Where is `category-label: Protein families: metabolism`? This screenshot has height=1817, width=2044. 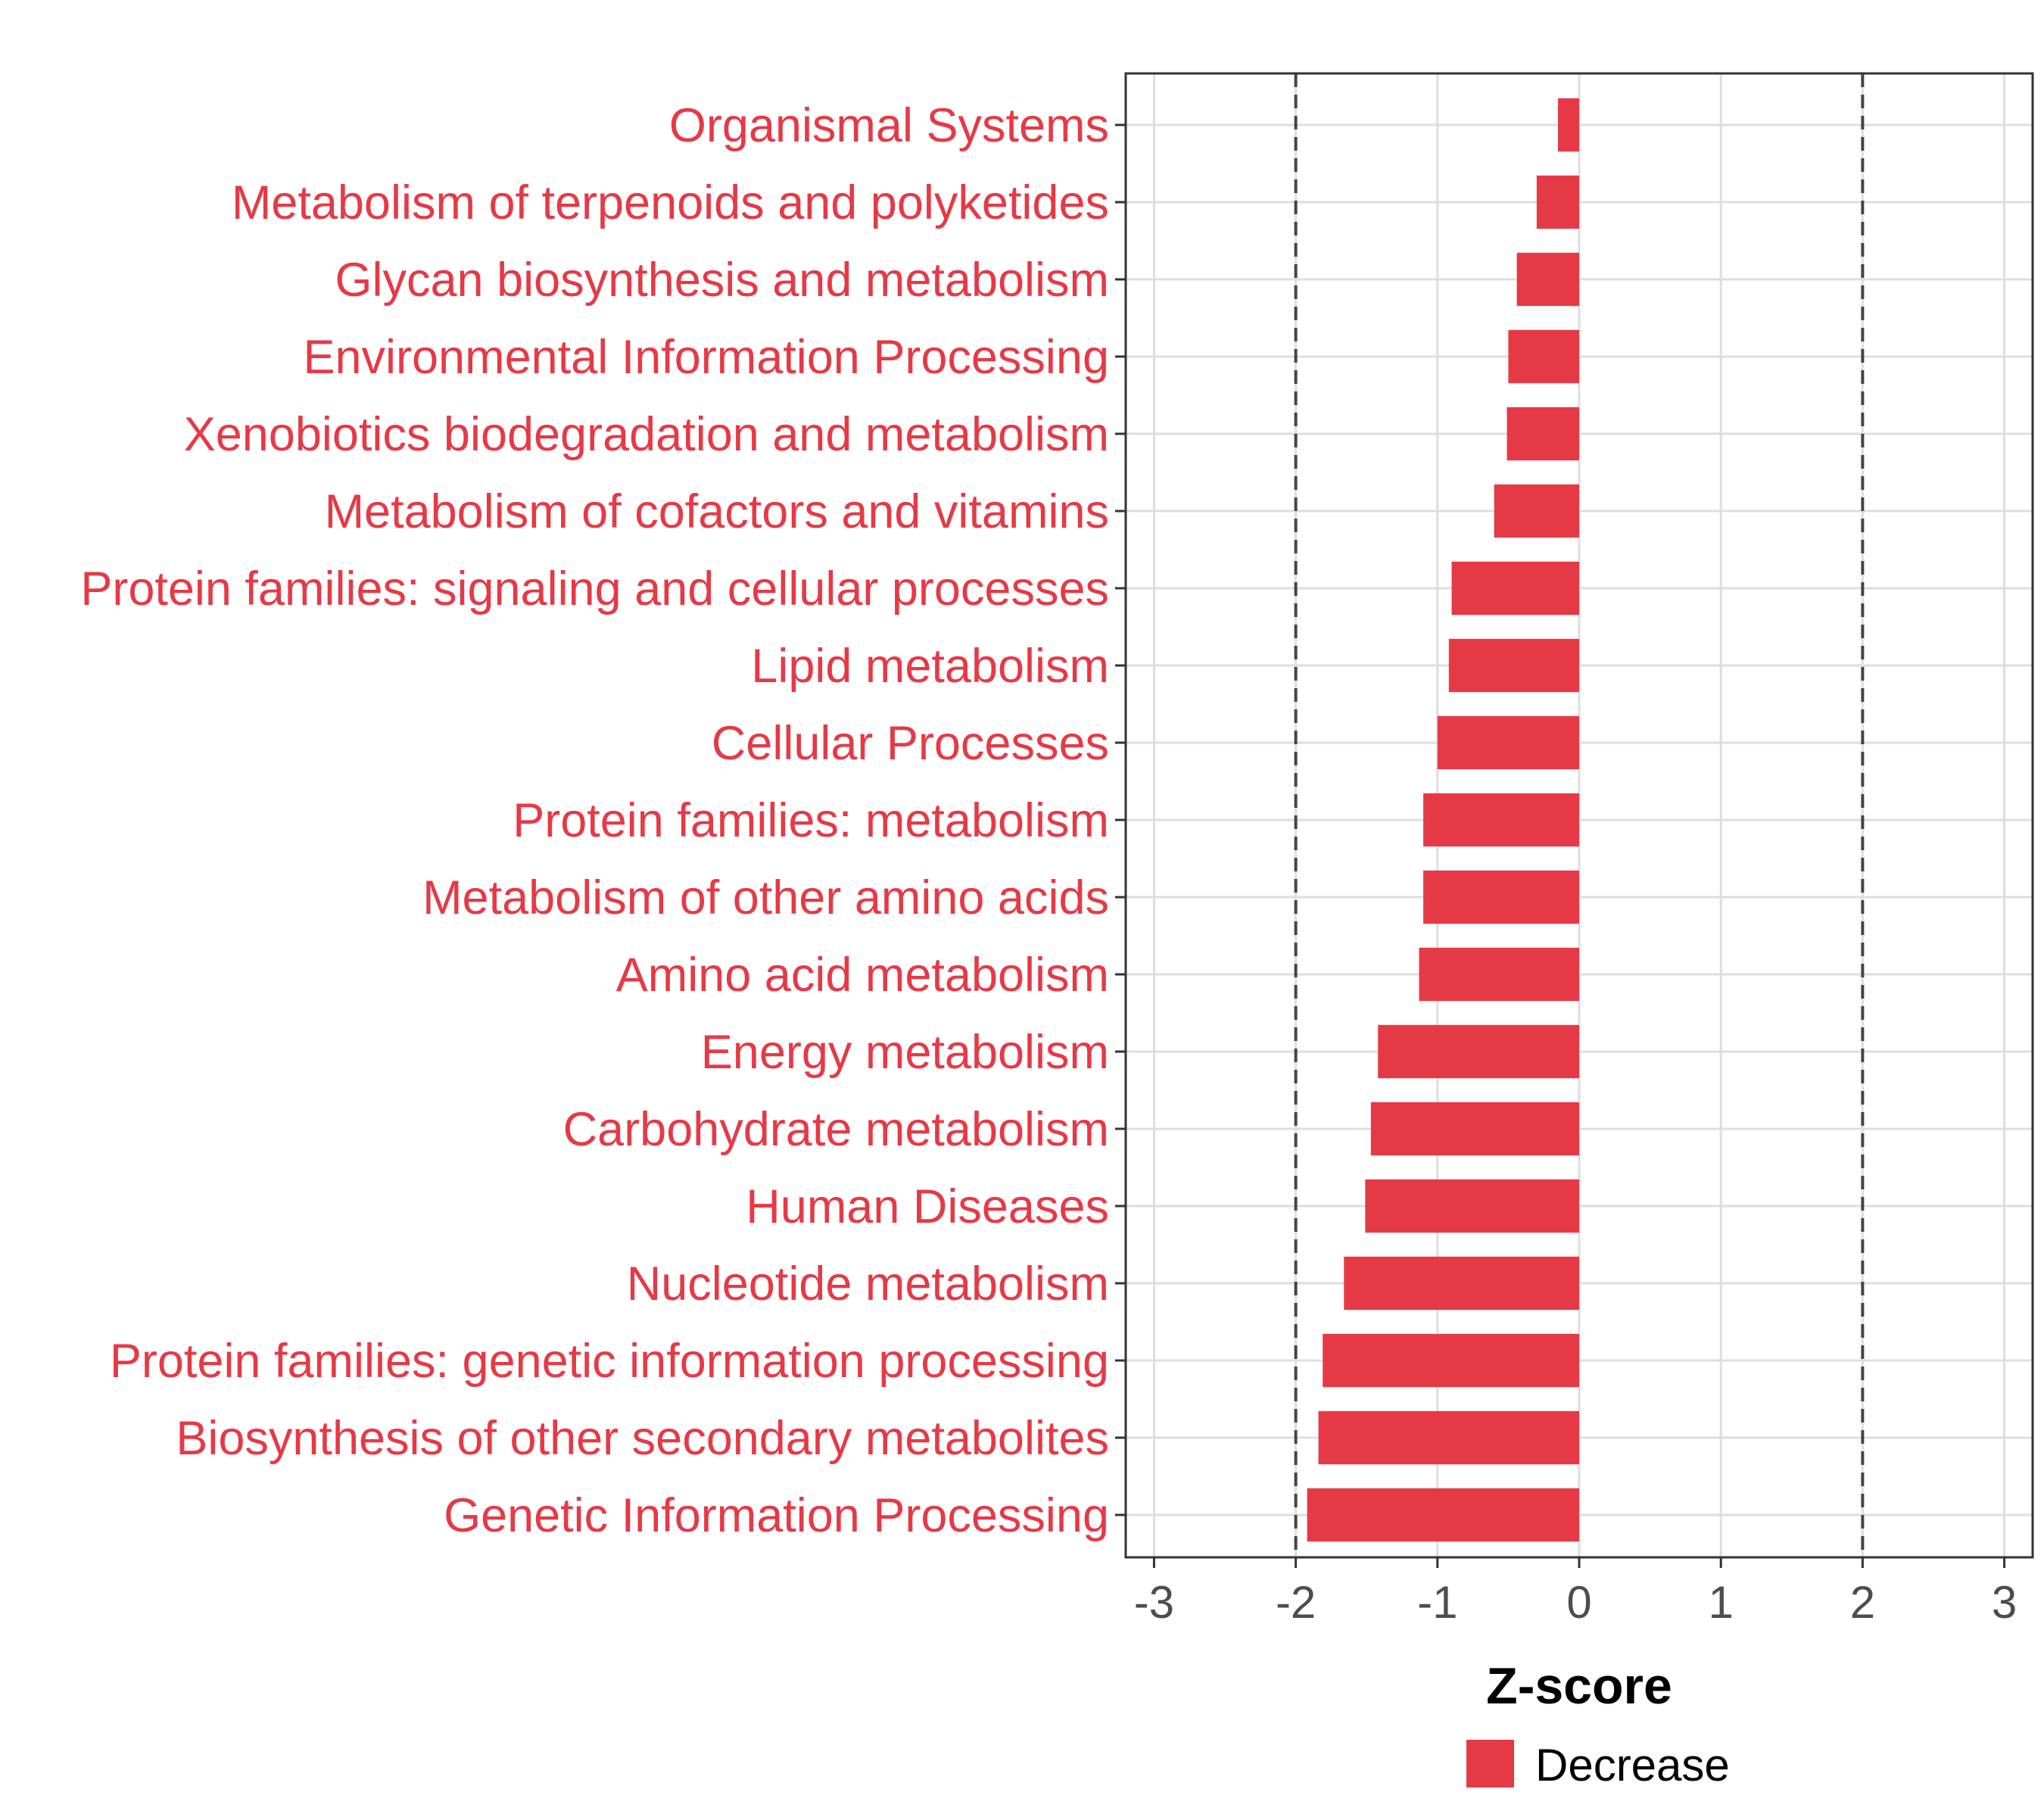
category-label: Protein families: metabolism is located at coordinates (811, 821).